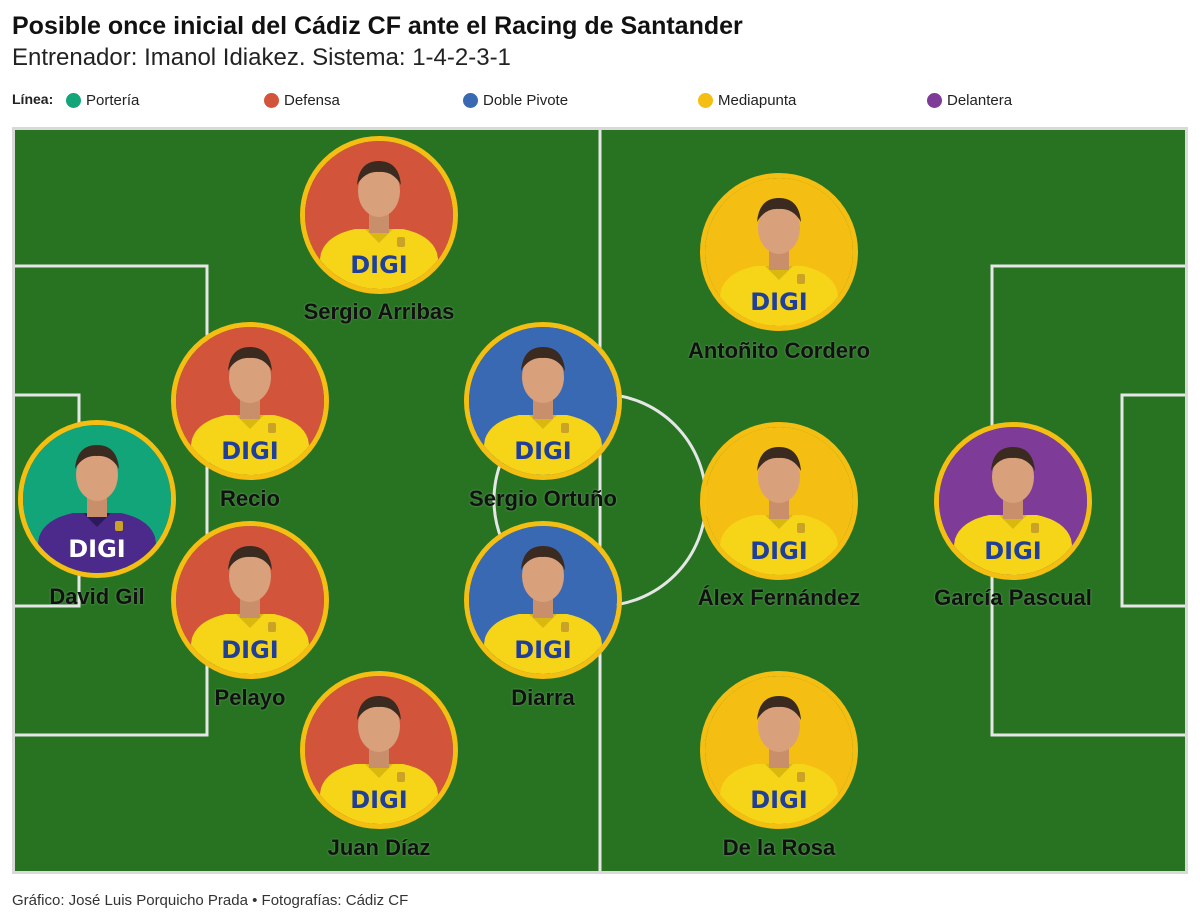 This screenshot has height=924, width=1200. I want to click on legend-dot-doble-pivote, so click(470, 100).